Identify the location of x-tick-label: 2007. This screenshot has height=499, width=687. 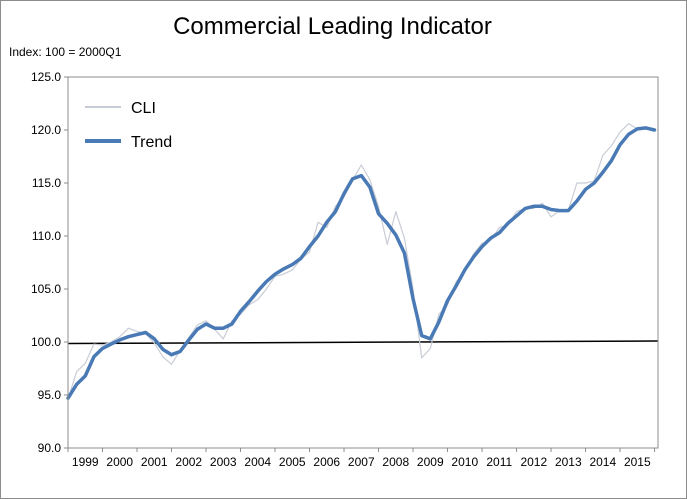
(361, 462).